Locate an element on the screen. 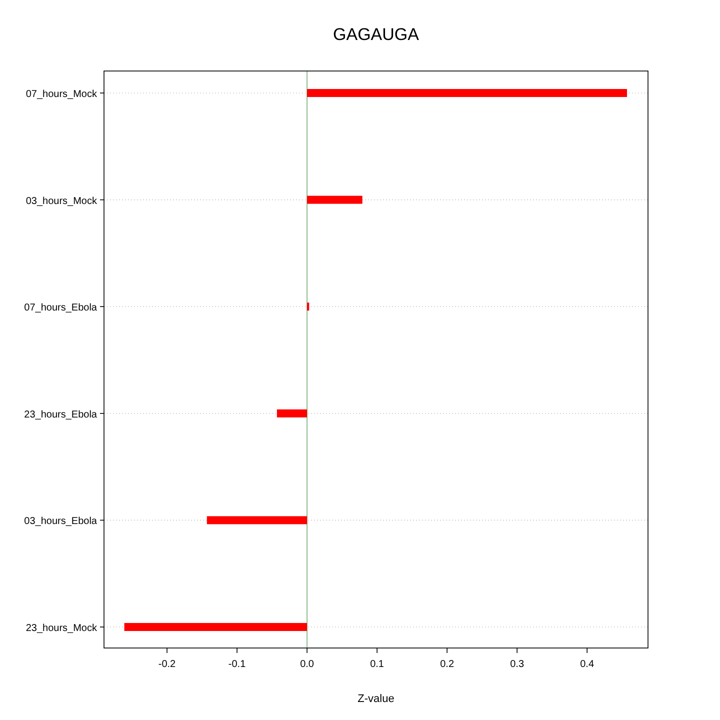 This screenshot has width=720, height=720. x-axis-title: Z-value is located at coordinates (376, 699).